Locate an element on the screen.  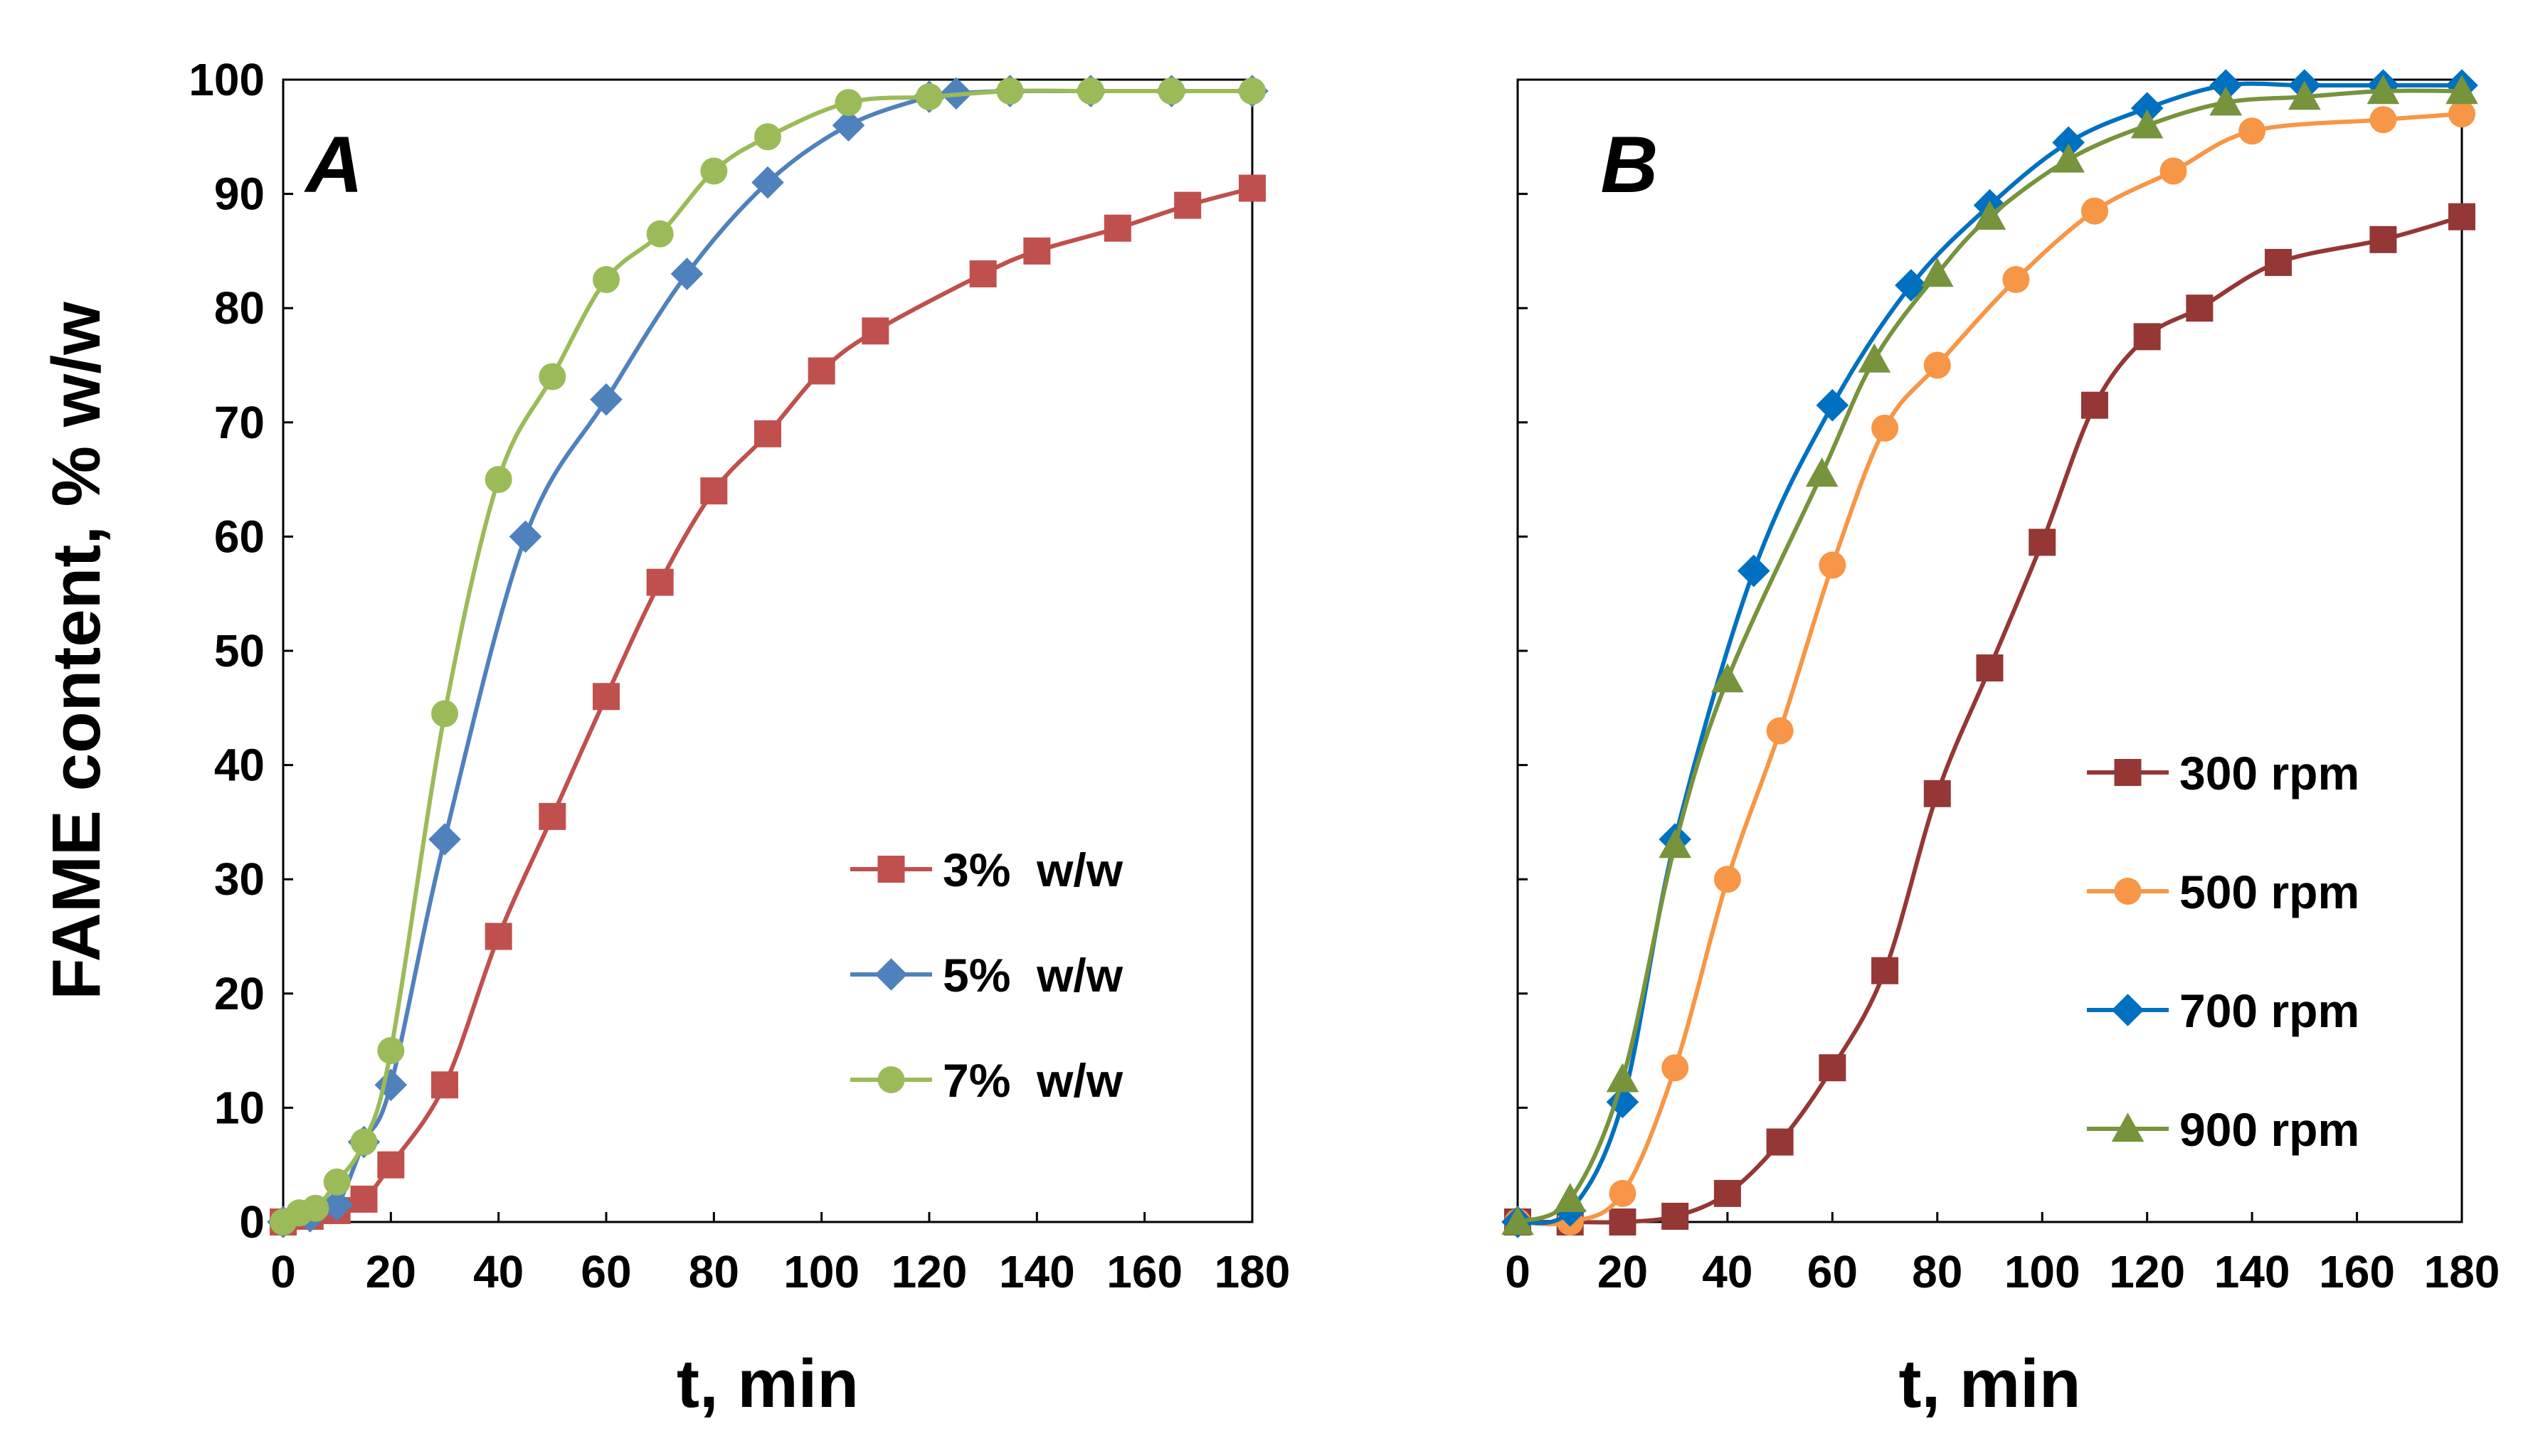
legend-label: 3% w/w is located at coordinates (1033, 870).